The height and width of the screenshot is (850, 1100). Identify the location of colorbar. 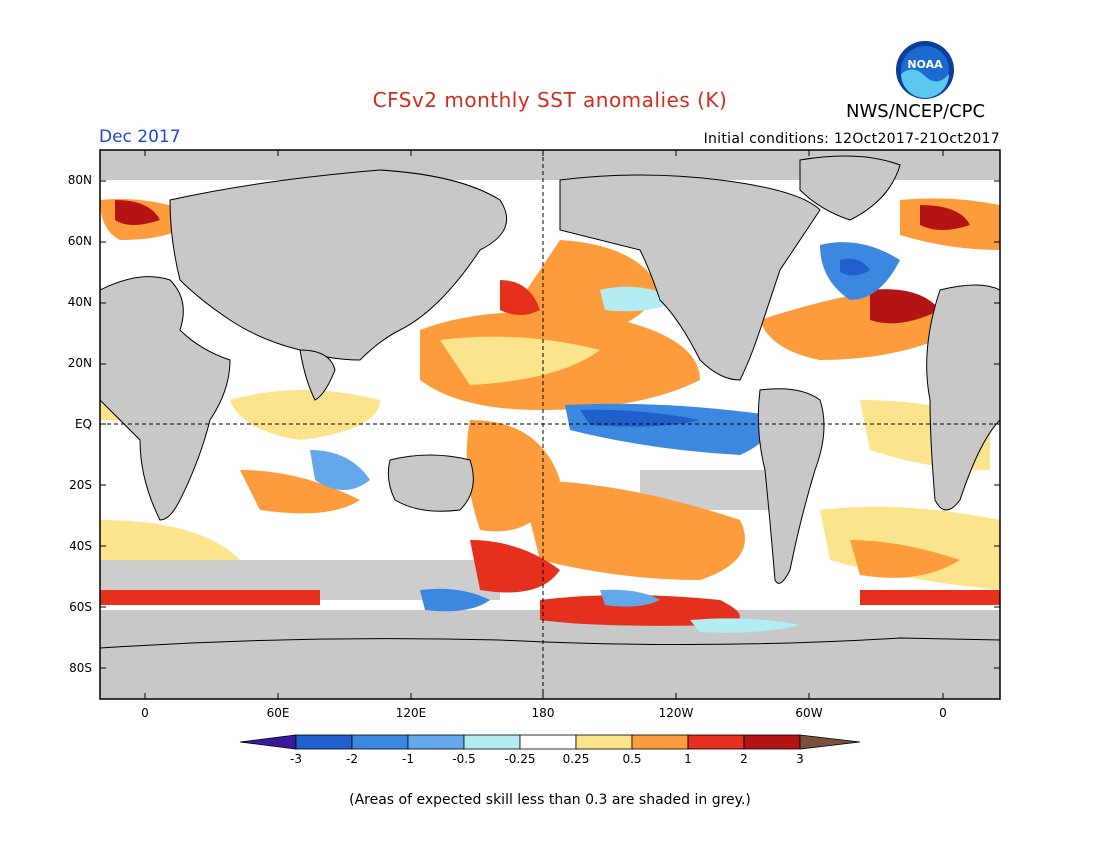
(550, 742).